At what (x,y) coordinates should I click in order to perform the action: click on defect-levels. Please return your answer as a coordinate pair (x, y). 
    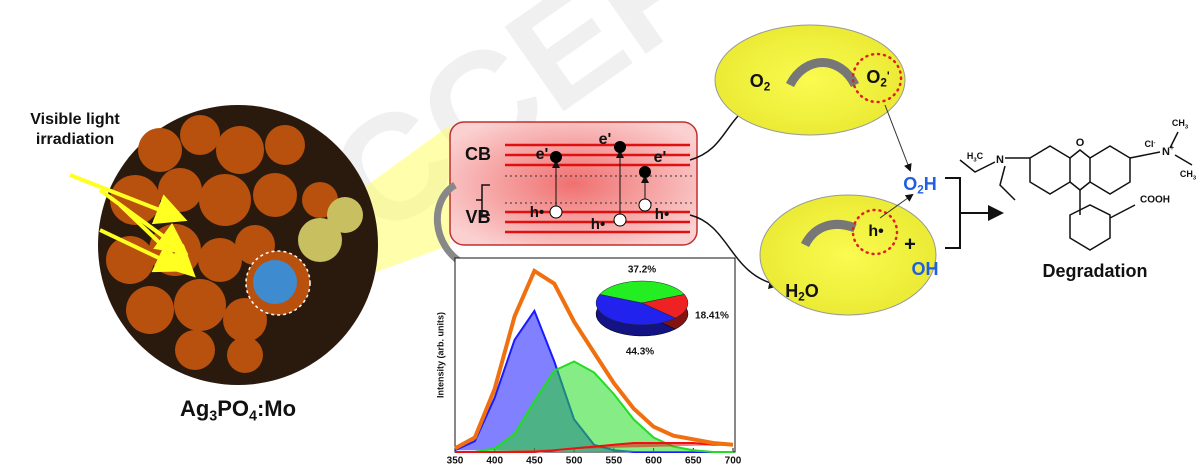
    Looking at the image, I should click on (600, 189).